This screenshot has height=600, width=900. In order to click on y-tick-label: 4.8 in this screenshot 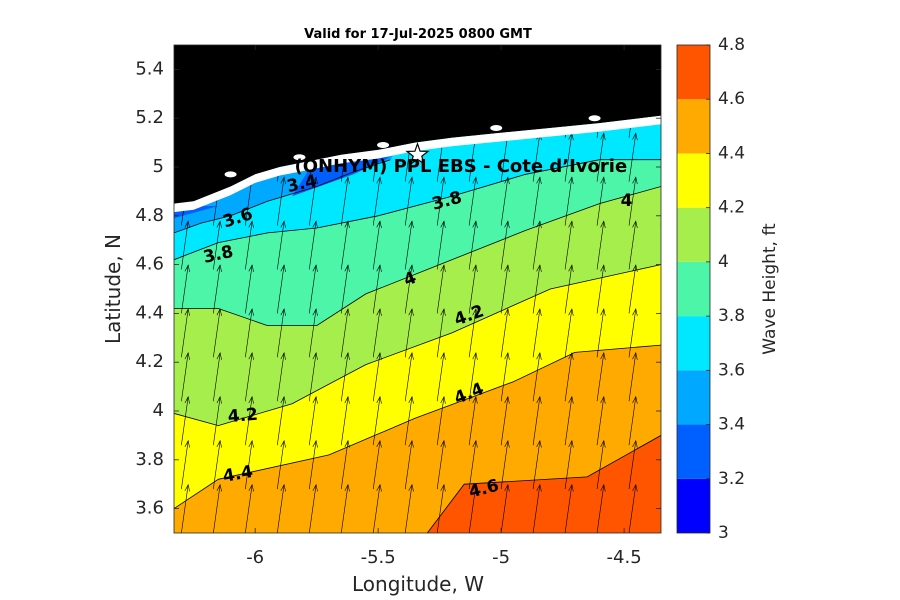, I will do `click(149, 215)`.